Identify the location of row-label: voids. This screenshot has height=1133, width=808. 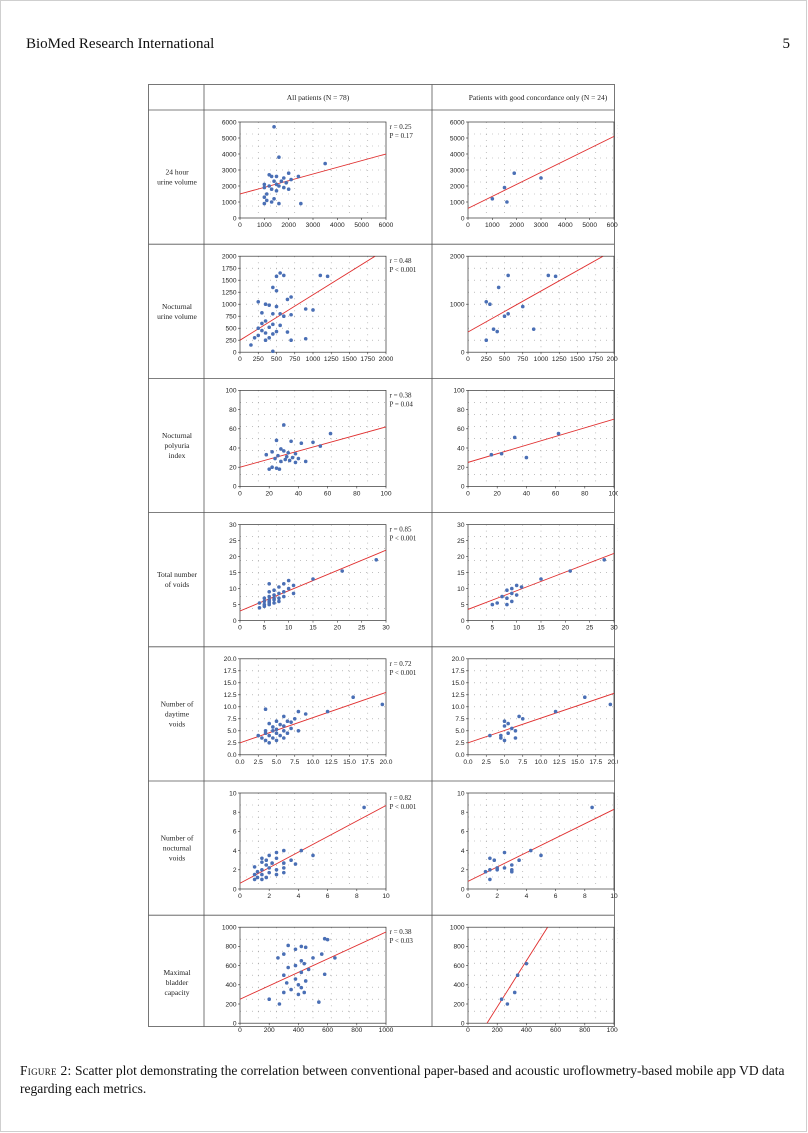
(177, 723).